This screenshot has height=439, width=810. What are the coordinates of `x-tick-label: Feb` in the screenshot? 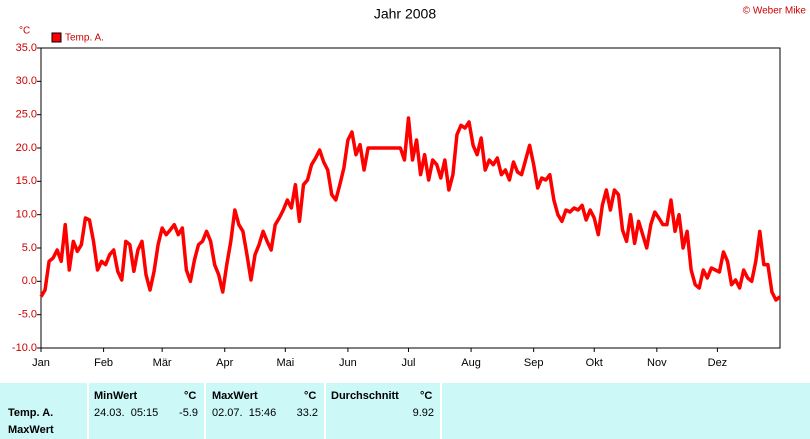 It's located at (103, 363).